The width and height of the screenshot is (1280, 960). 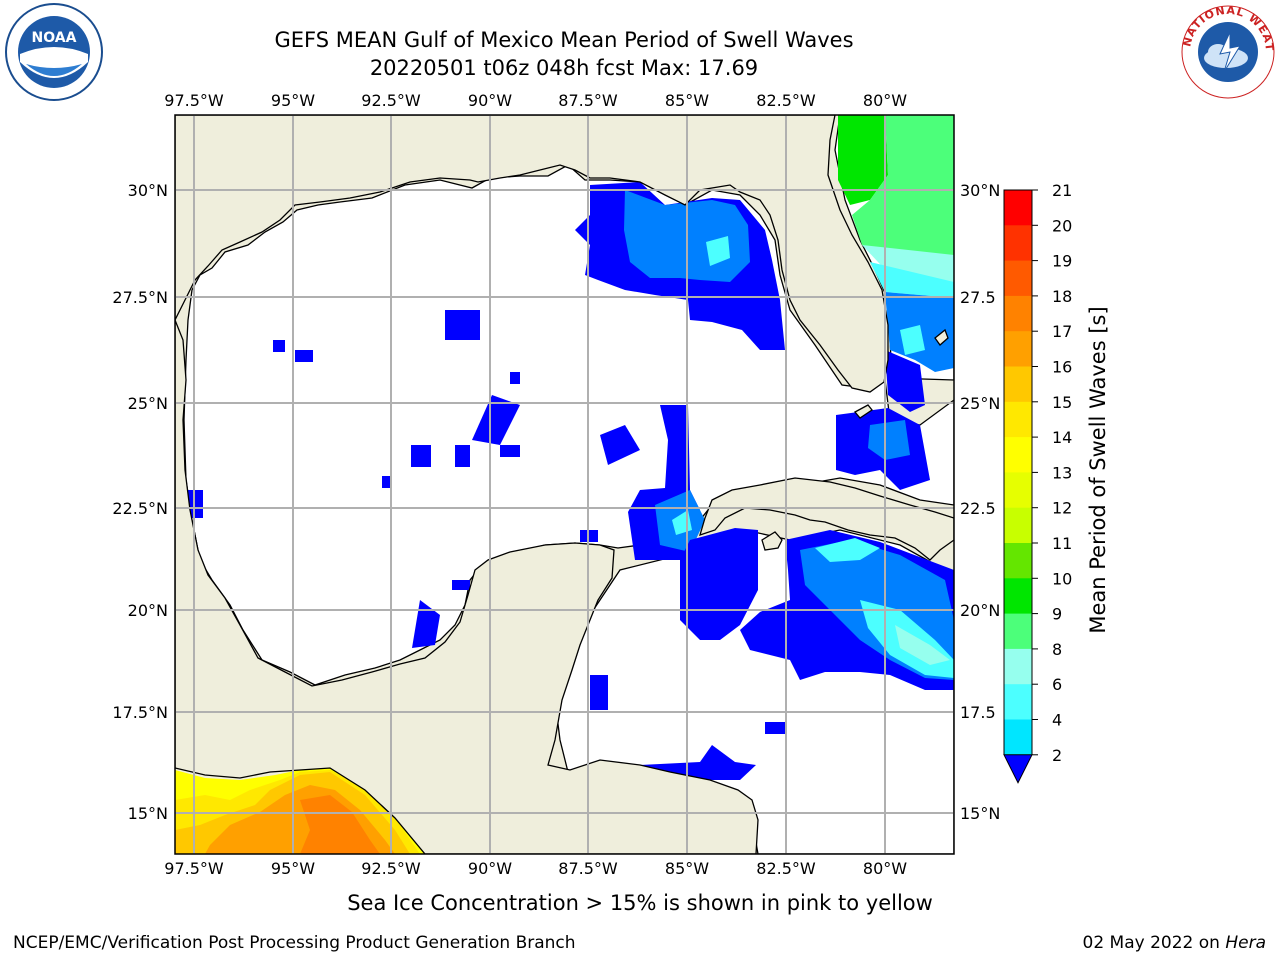 I want to click on colorbar-tick-label: 12, so click(x=1062, y=508).